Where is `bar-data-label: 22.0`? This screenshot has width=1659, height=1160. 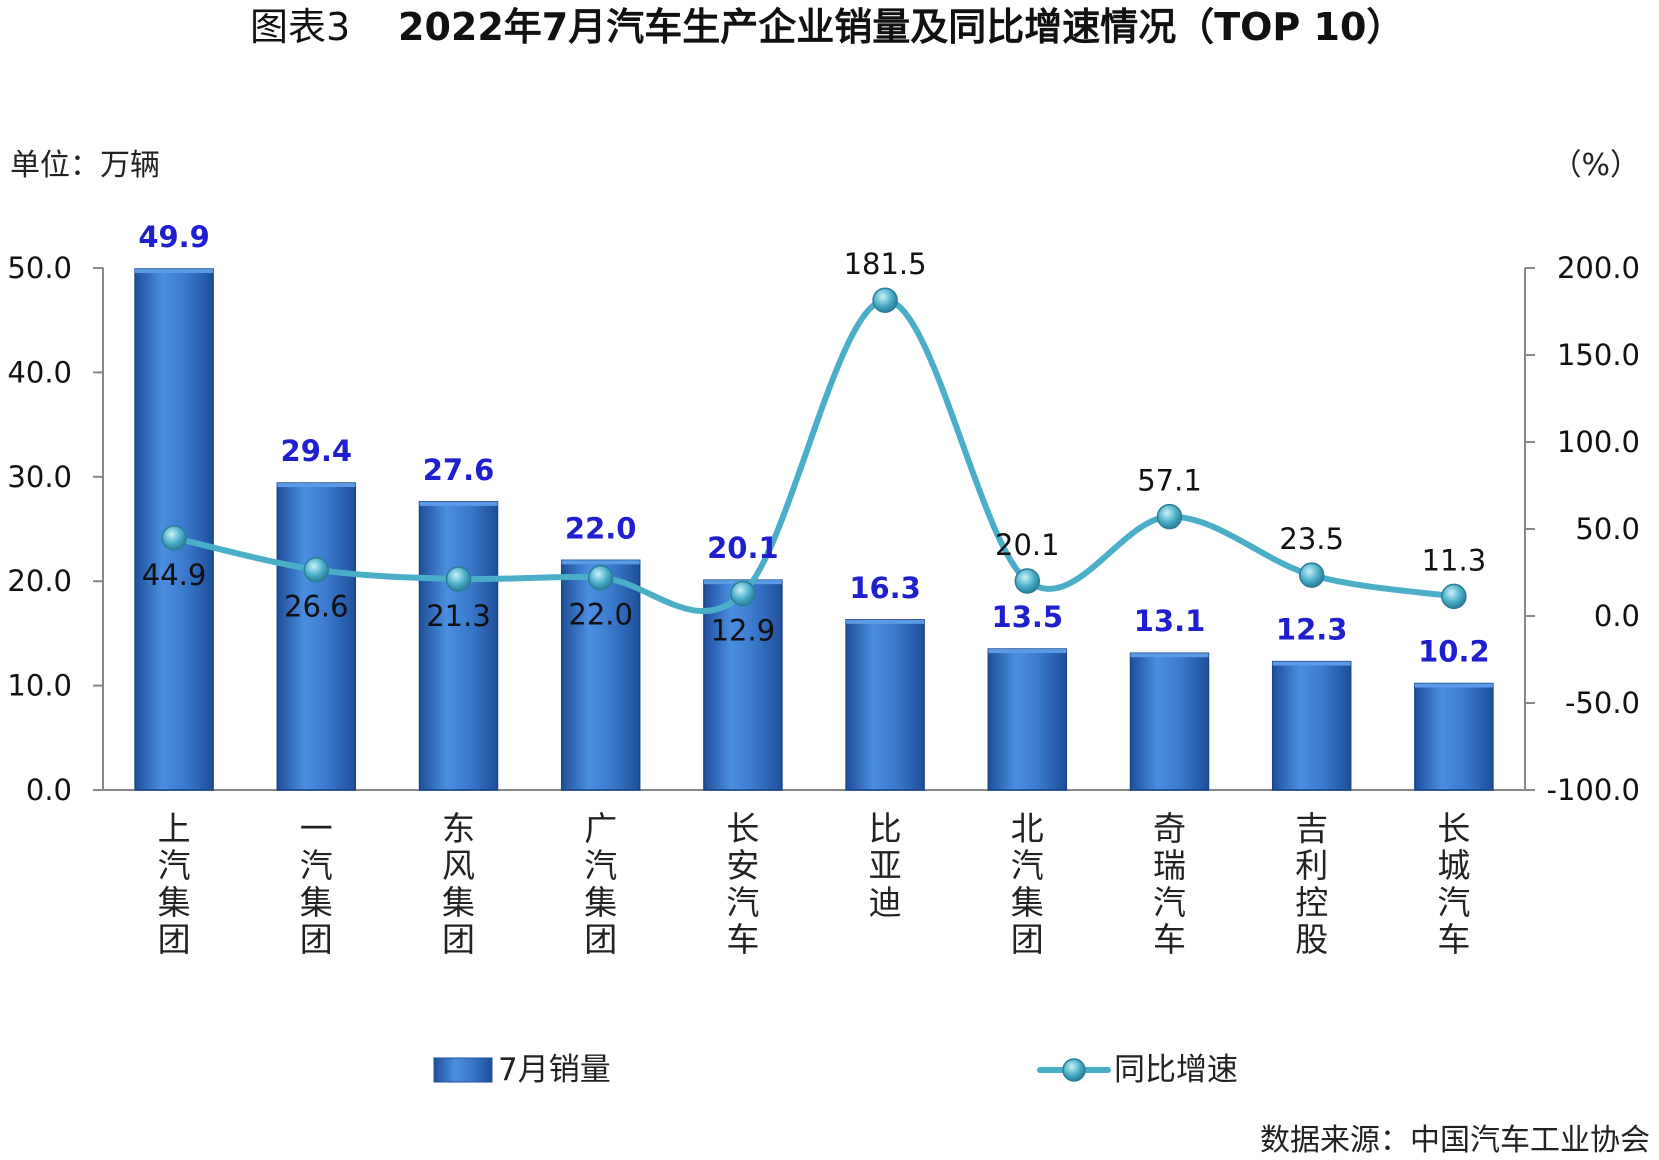
bar-data-label: 22.0 is located at coordinates (601, 528).